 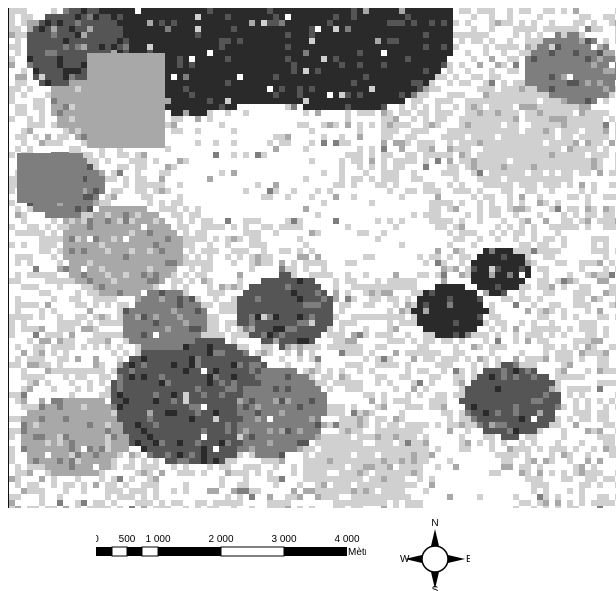 What do you see at coordinates (468, 559) in the screenshot?
I see `compass-label-e: E` at bounding box center [468, 559].